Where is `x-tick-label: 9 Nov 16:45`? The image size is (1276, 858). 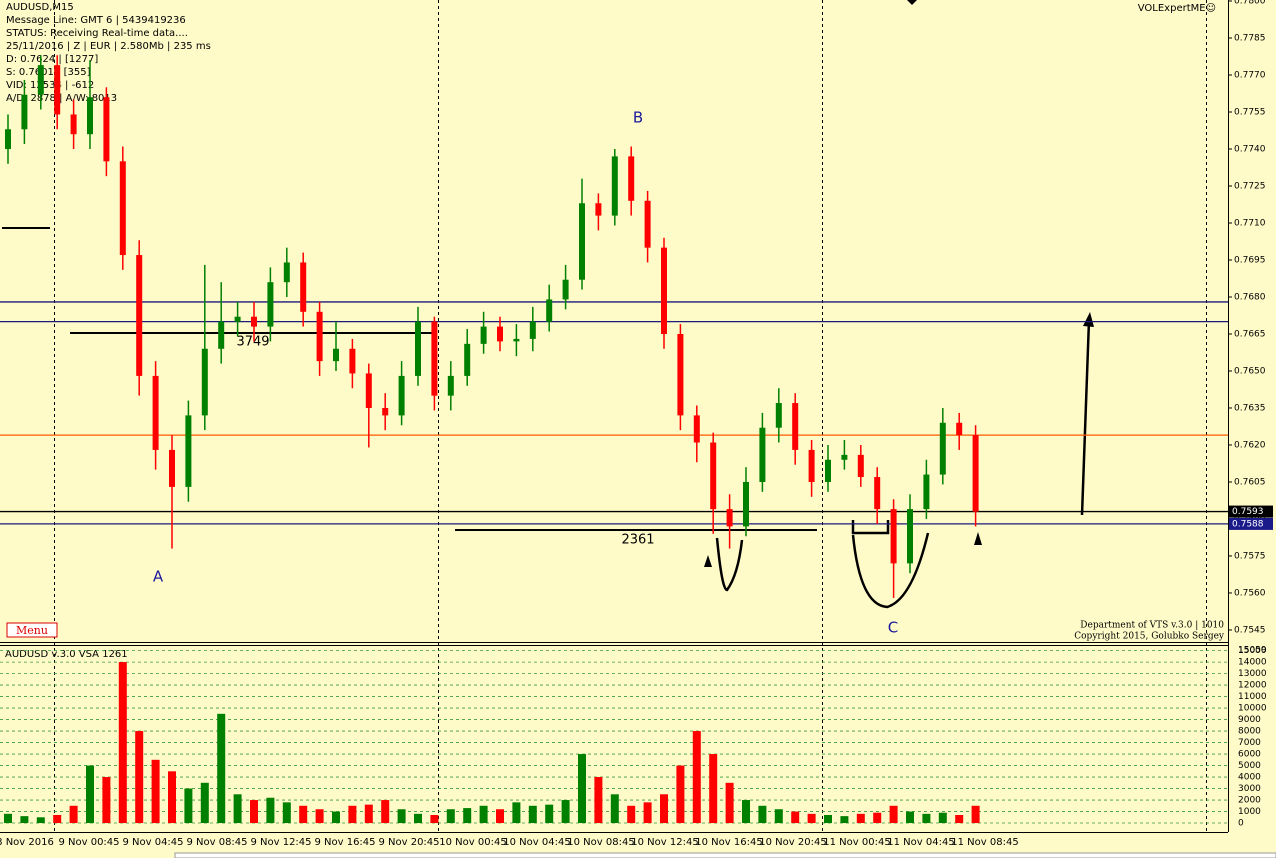 x-tick-label: 9 Nov 16:45 is located at coordinates (344, 842).